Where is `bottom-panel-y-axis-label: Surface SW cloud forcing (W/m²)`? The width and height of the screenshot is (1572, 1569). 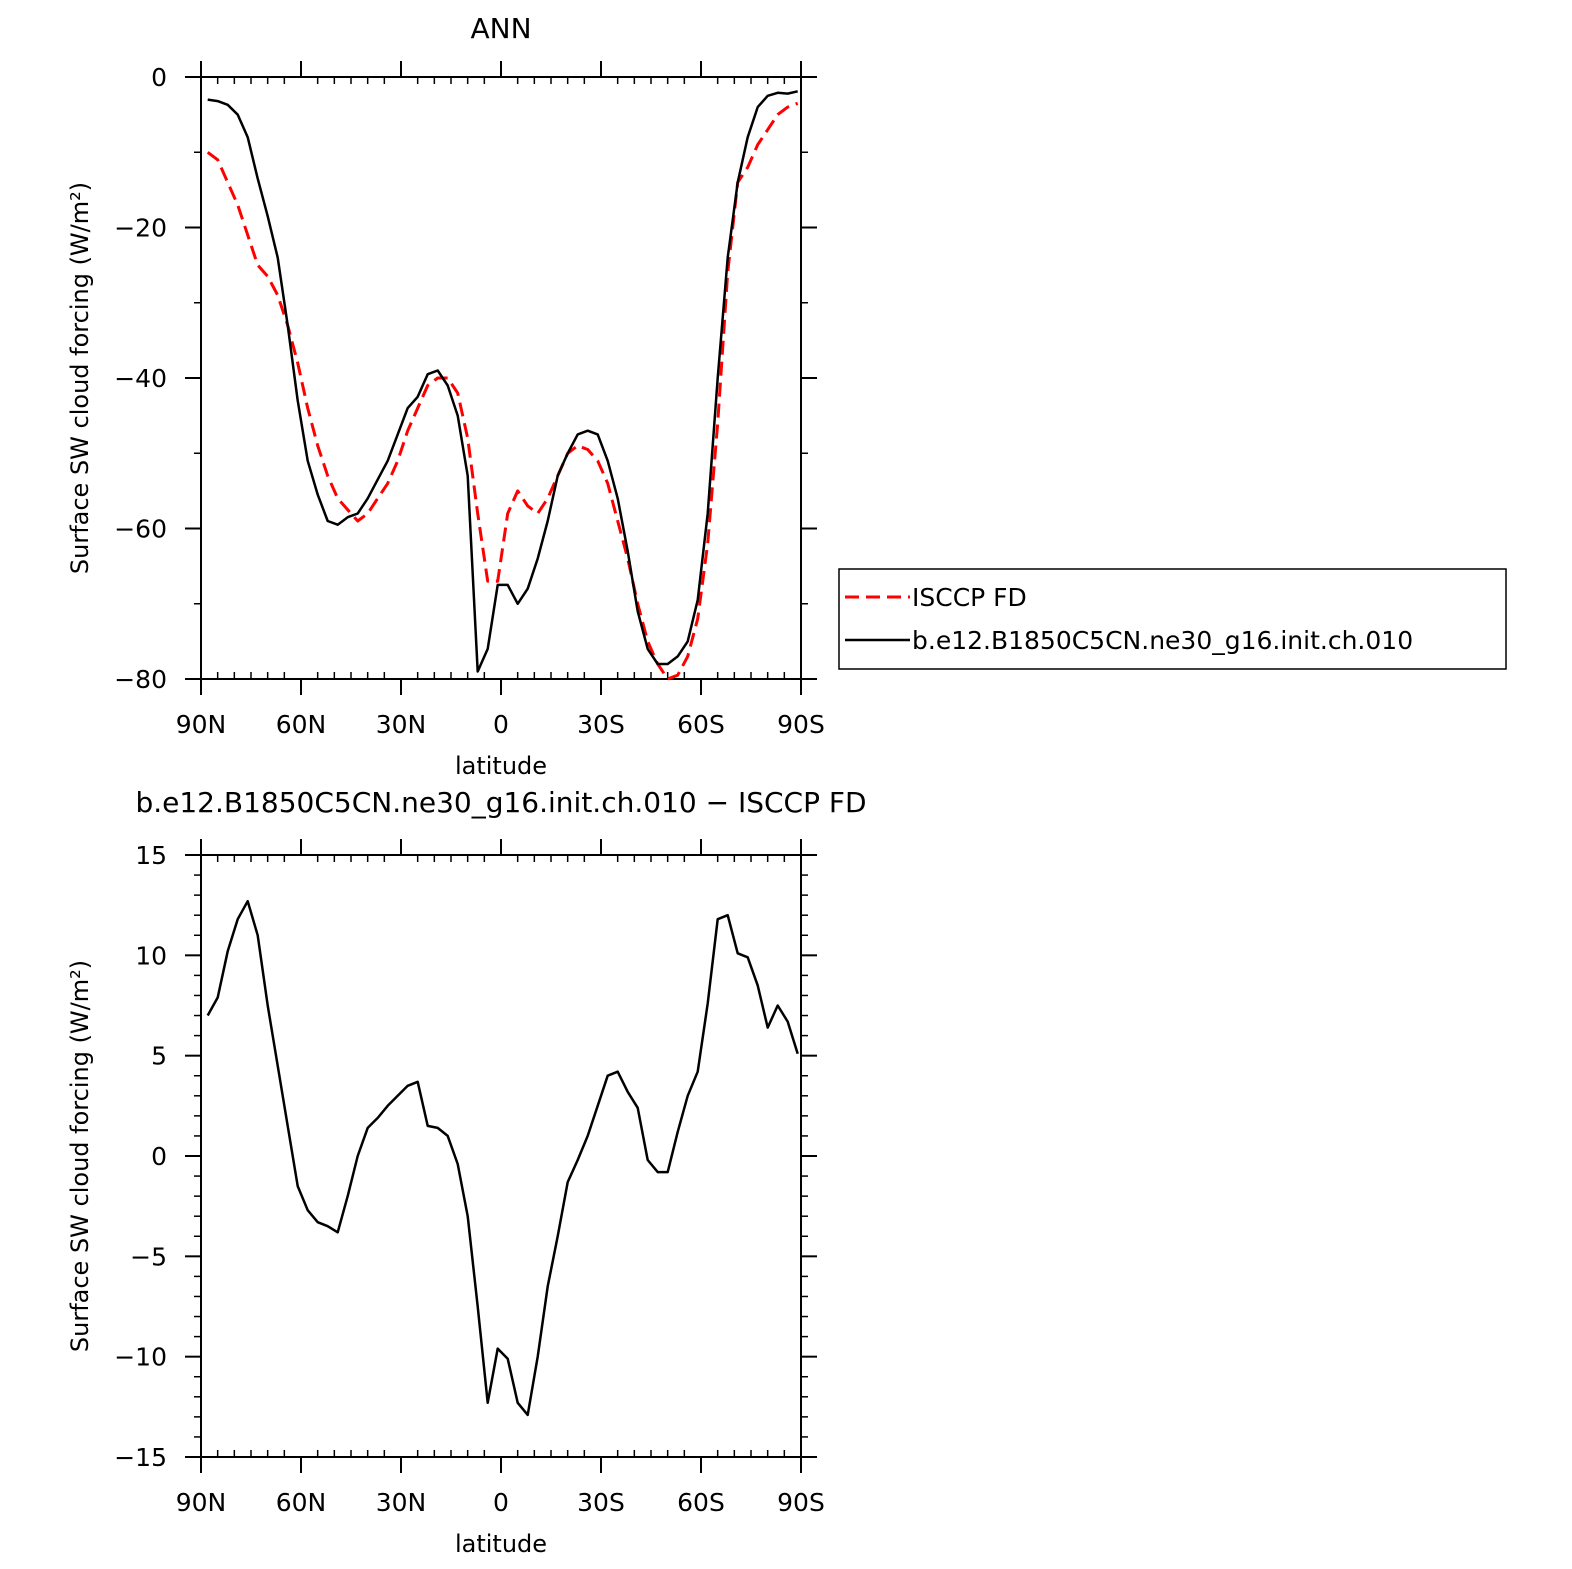 bottom-panel-y-axis-label: Surface SW cloud forcing (W/m²) is located at coordinates (80, 1156).